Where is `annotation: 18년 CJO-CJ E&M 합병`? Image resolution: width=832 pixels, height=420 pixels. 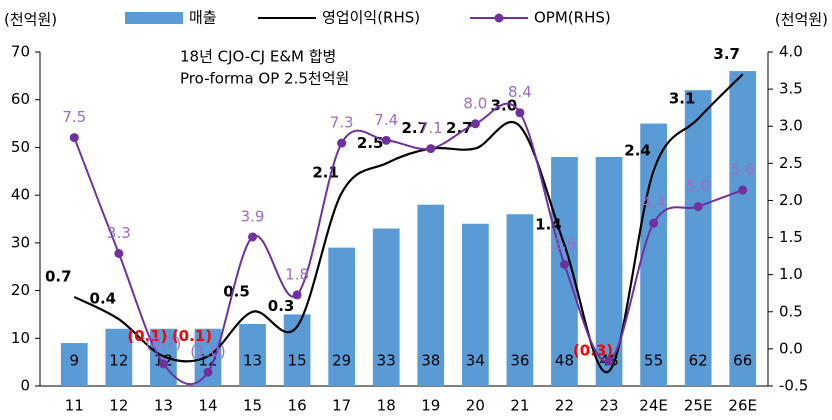 annotation: 18년 CJO-CJ E&M 합병 is located at coordinates (258, 57).